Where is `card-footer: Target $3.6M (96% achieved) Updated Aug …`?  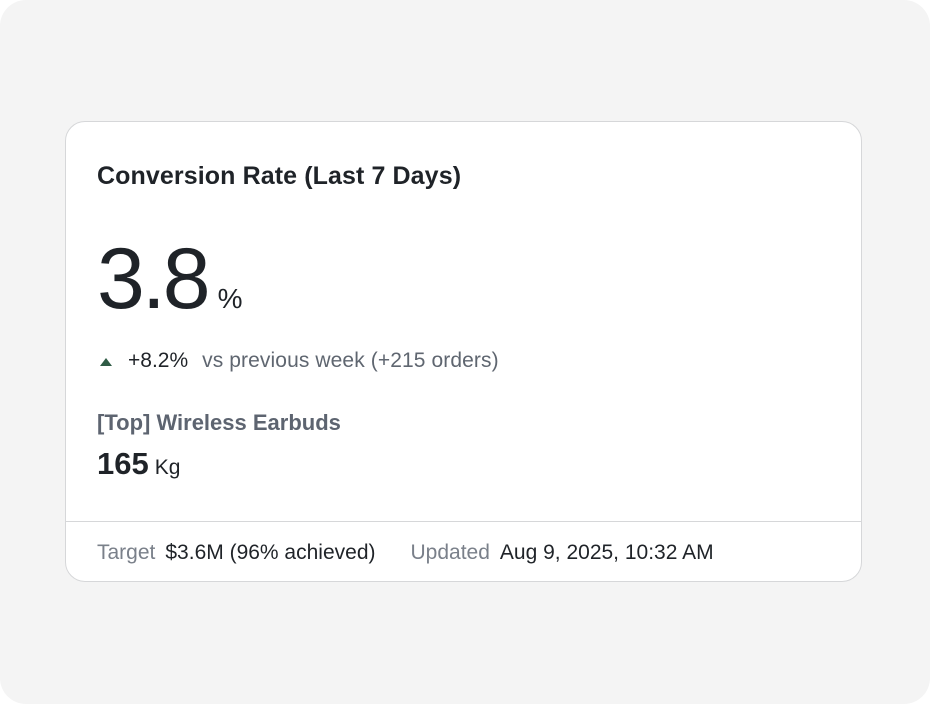
card-footer: Target $3.6M (96% achieved) Updated Aug … is located at coordinates (463, 551).